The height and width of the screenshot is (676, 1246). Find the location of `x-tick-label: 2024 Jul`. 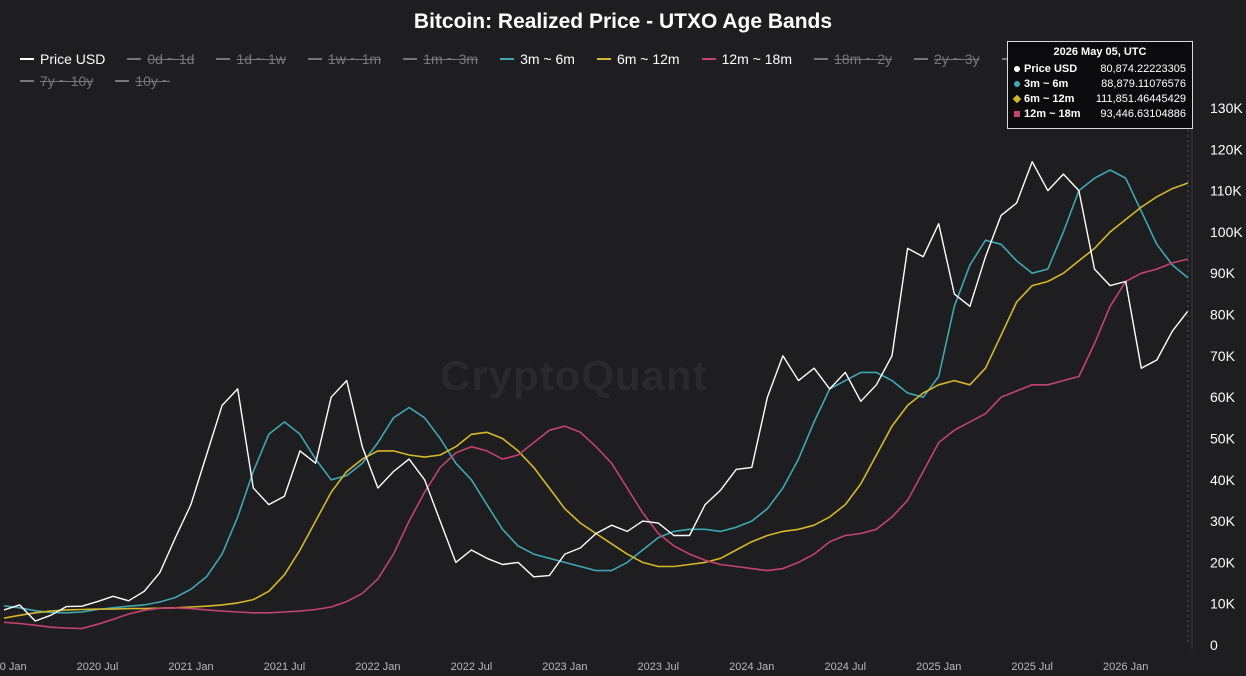

x-tick-label: 2024 Jul is located at coordinates (845, 667).